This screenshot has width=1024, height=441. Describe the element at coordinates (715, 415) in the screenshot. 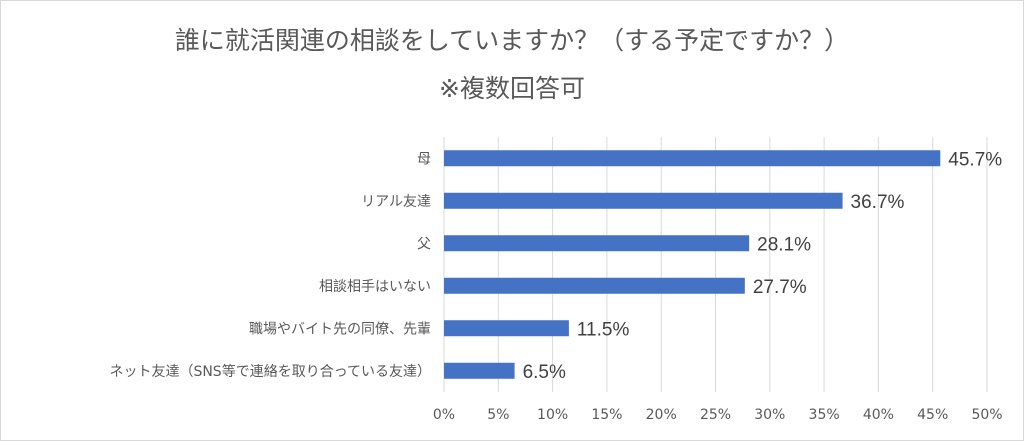

I see `x-tick-label: 25%` at that location.